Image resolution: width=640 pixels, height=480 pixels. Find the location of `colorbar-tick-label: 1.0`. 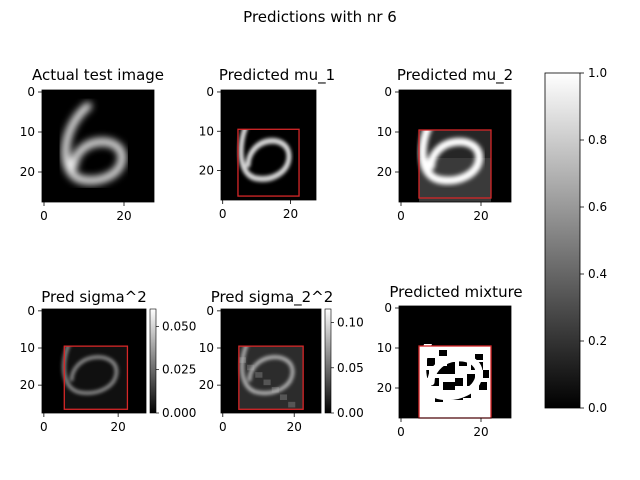

colorbar-tick-label: 1.0 is located at coordinates (597, 73).